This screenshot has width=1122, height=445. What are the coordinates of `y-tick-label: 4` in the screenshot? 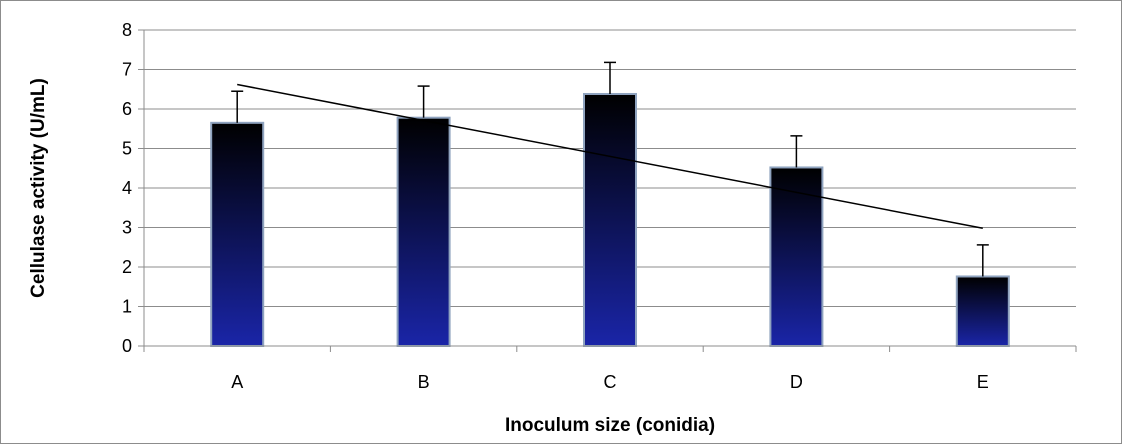 It's located at (127, 188).